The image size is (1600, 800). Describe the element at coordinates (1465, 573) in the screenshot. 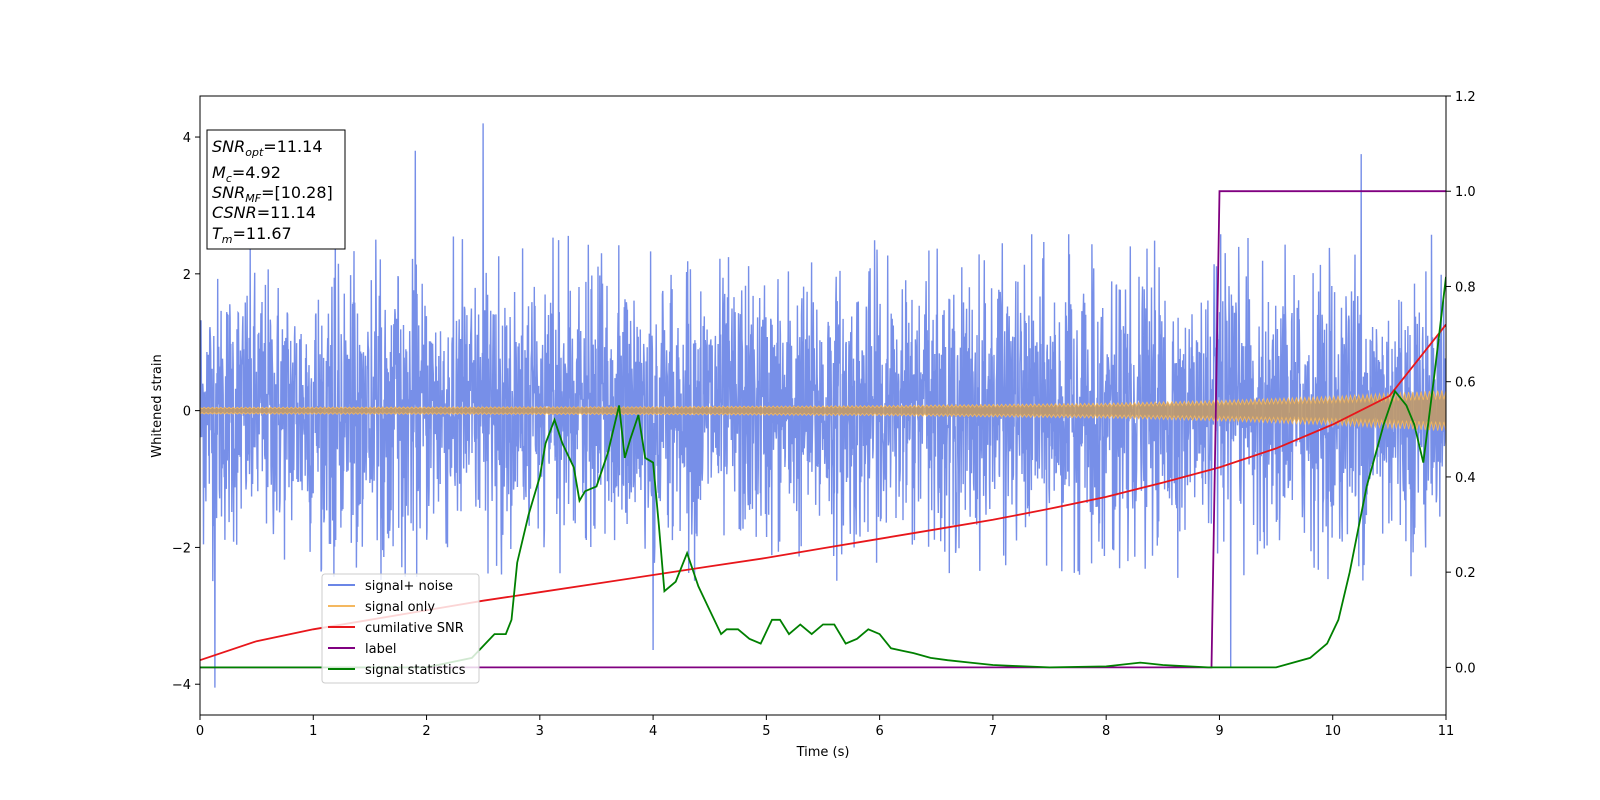

I see `y2-tick-label: 0.2` at that location.